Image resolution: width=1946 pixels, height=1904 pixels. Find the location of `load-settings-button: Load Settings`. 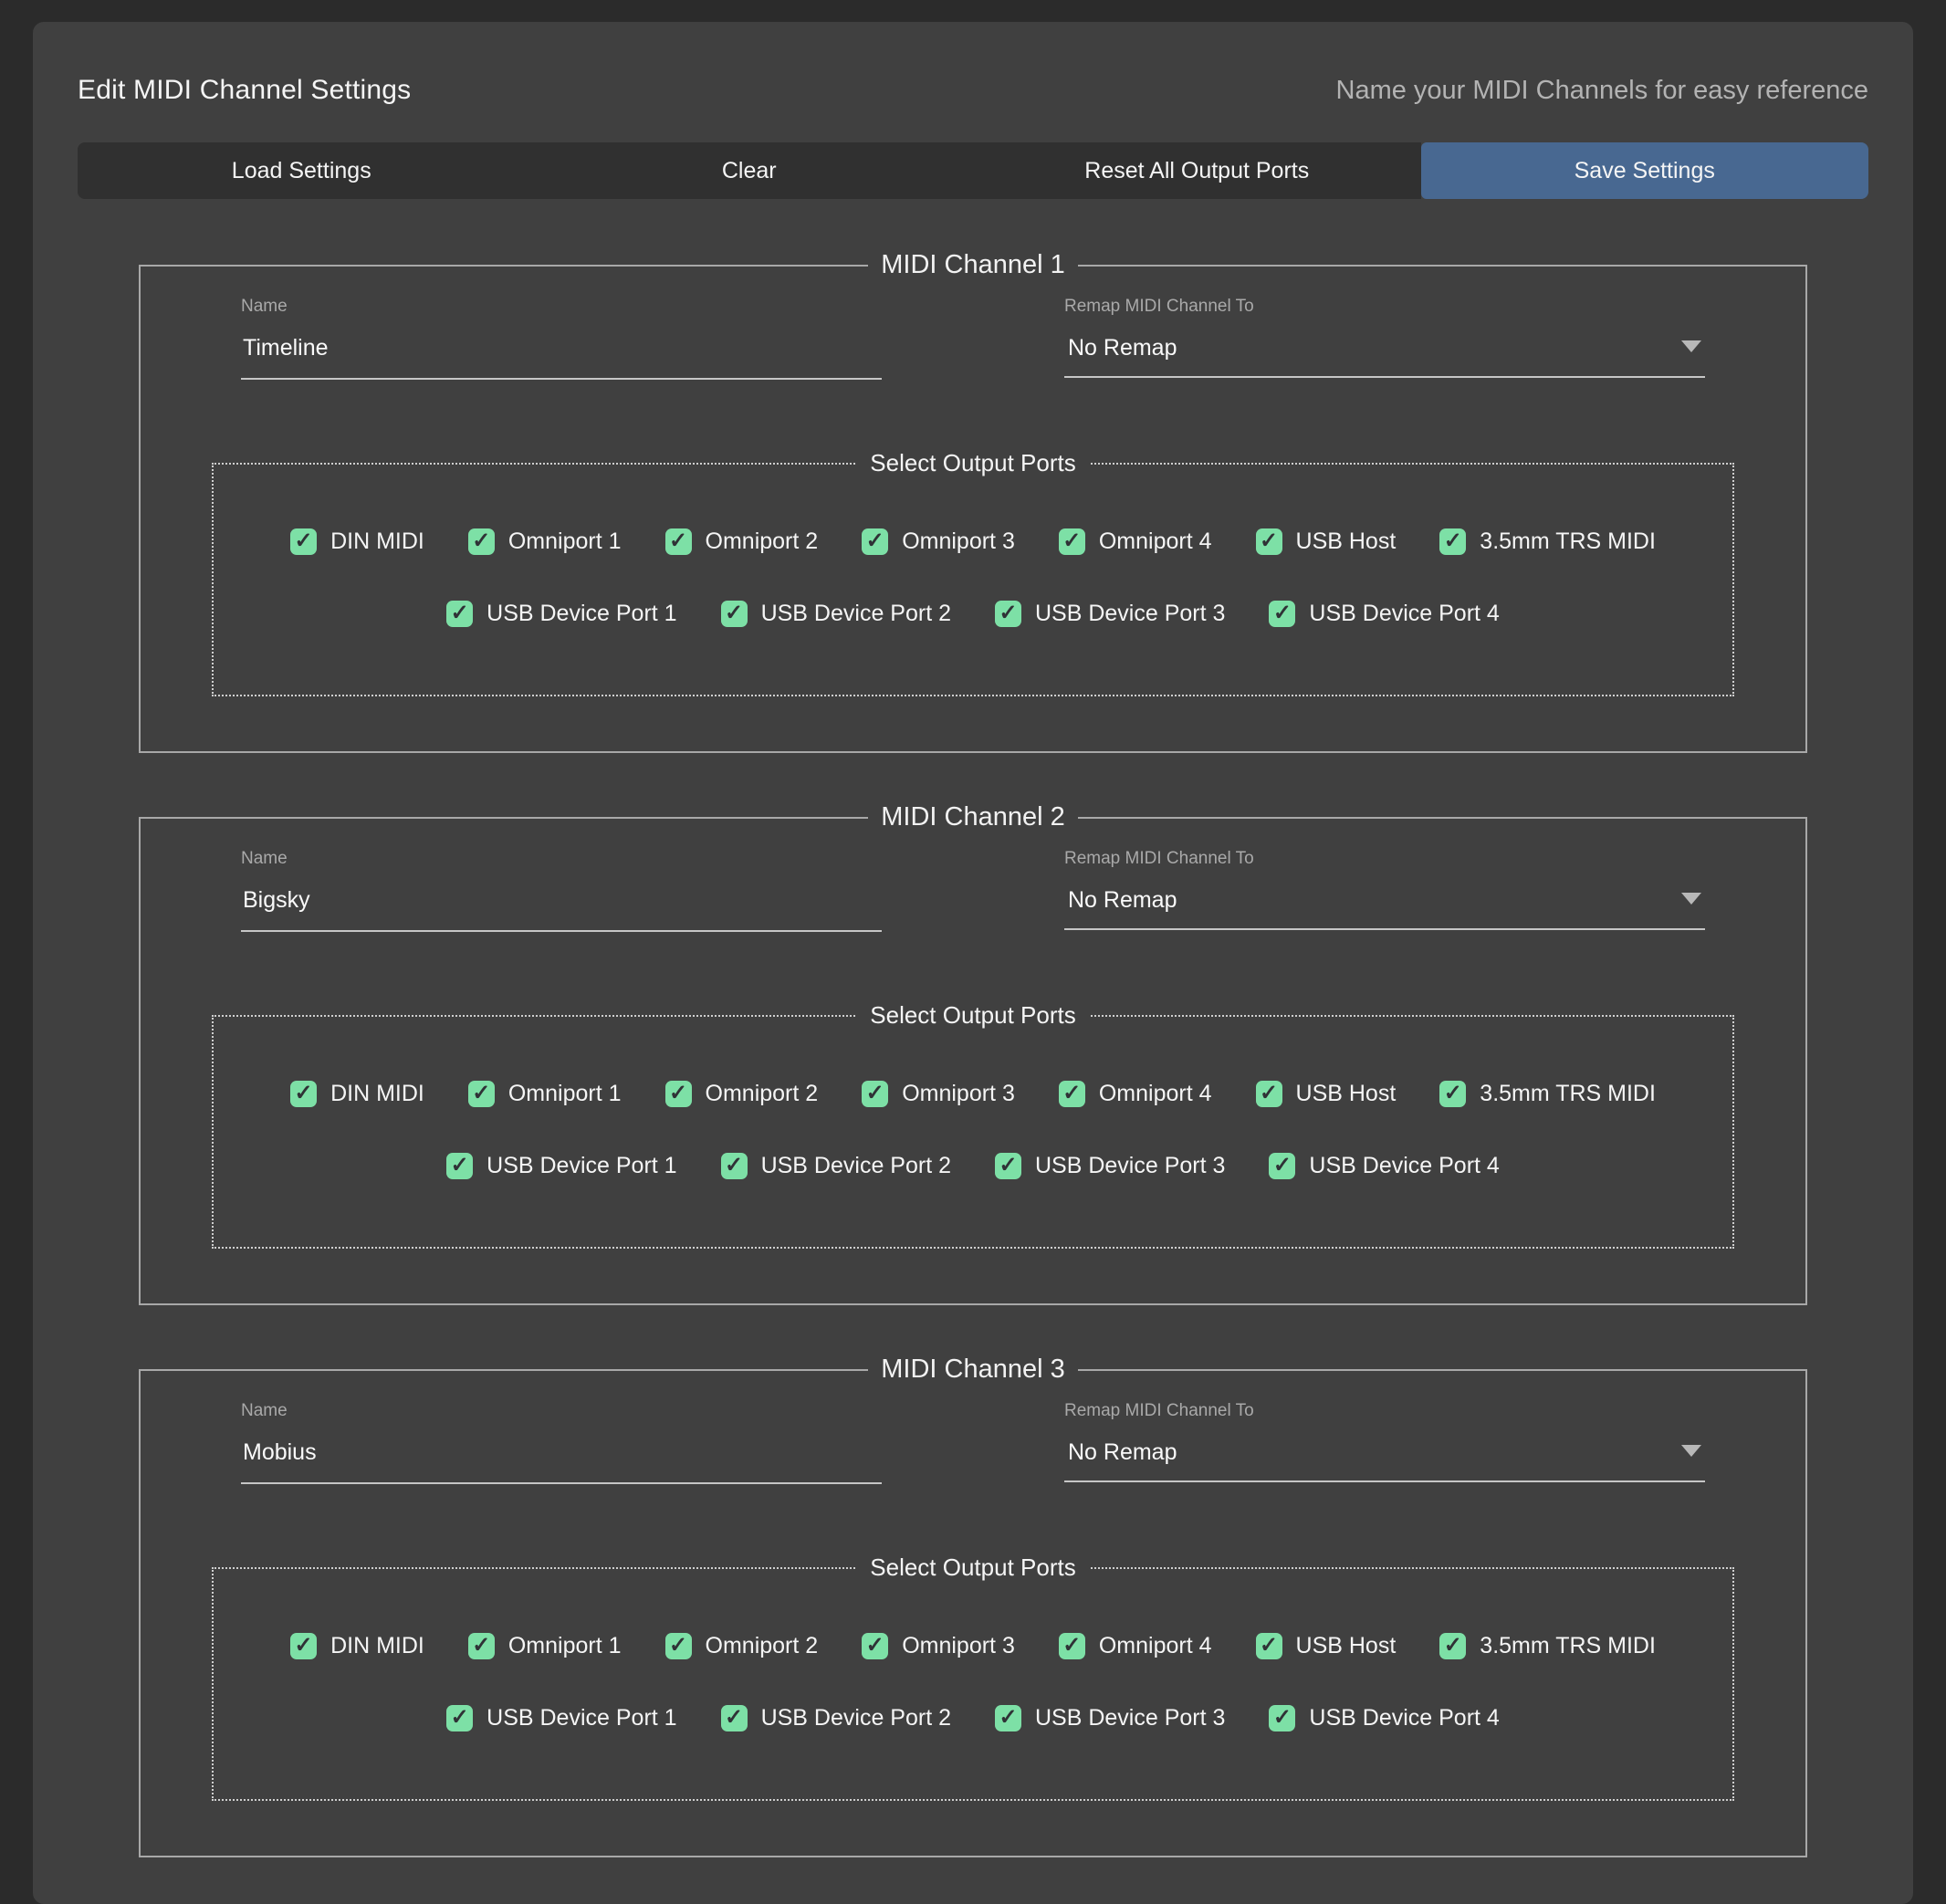

load-settings-button: Load Settings is located at coordinates (302, 171).